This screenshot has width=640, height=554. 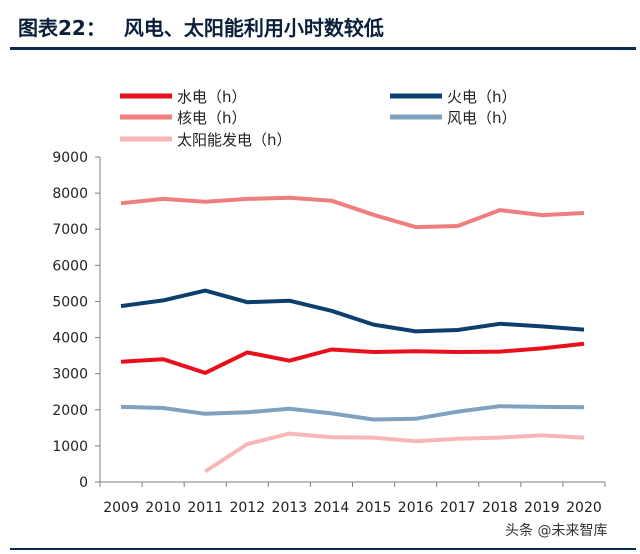 What do you see at coordinates (500, 508) in the screenshot?
I see `x-tick-label: 2018` at bounding box center [500, 508].